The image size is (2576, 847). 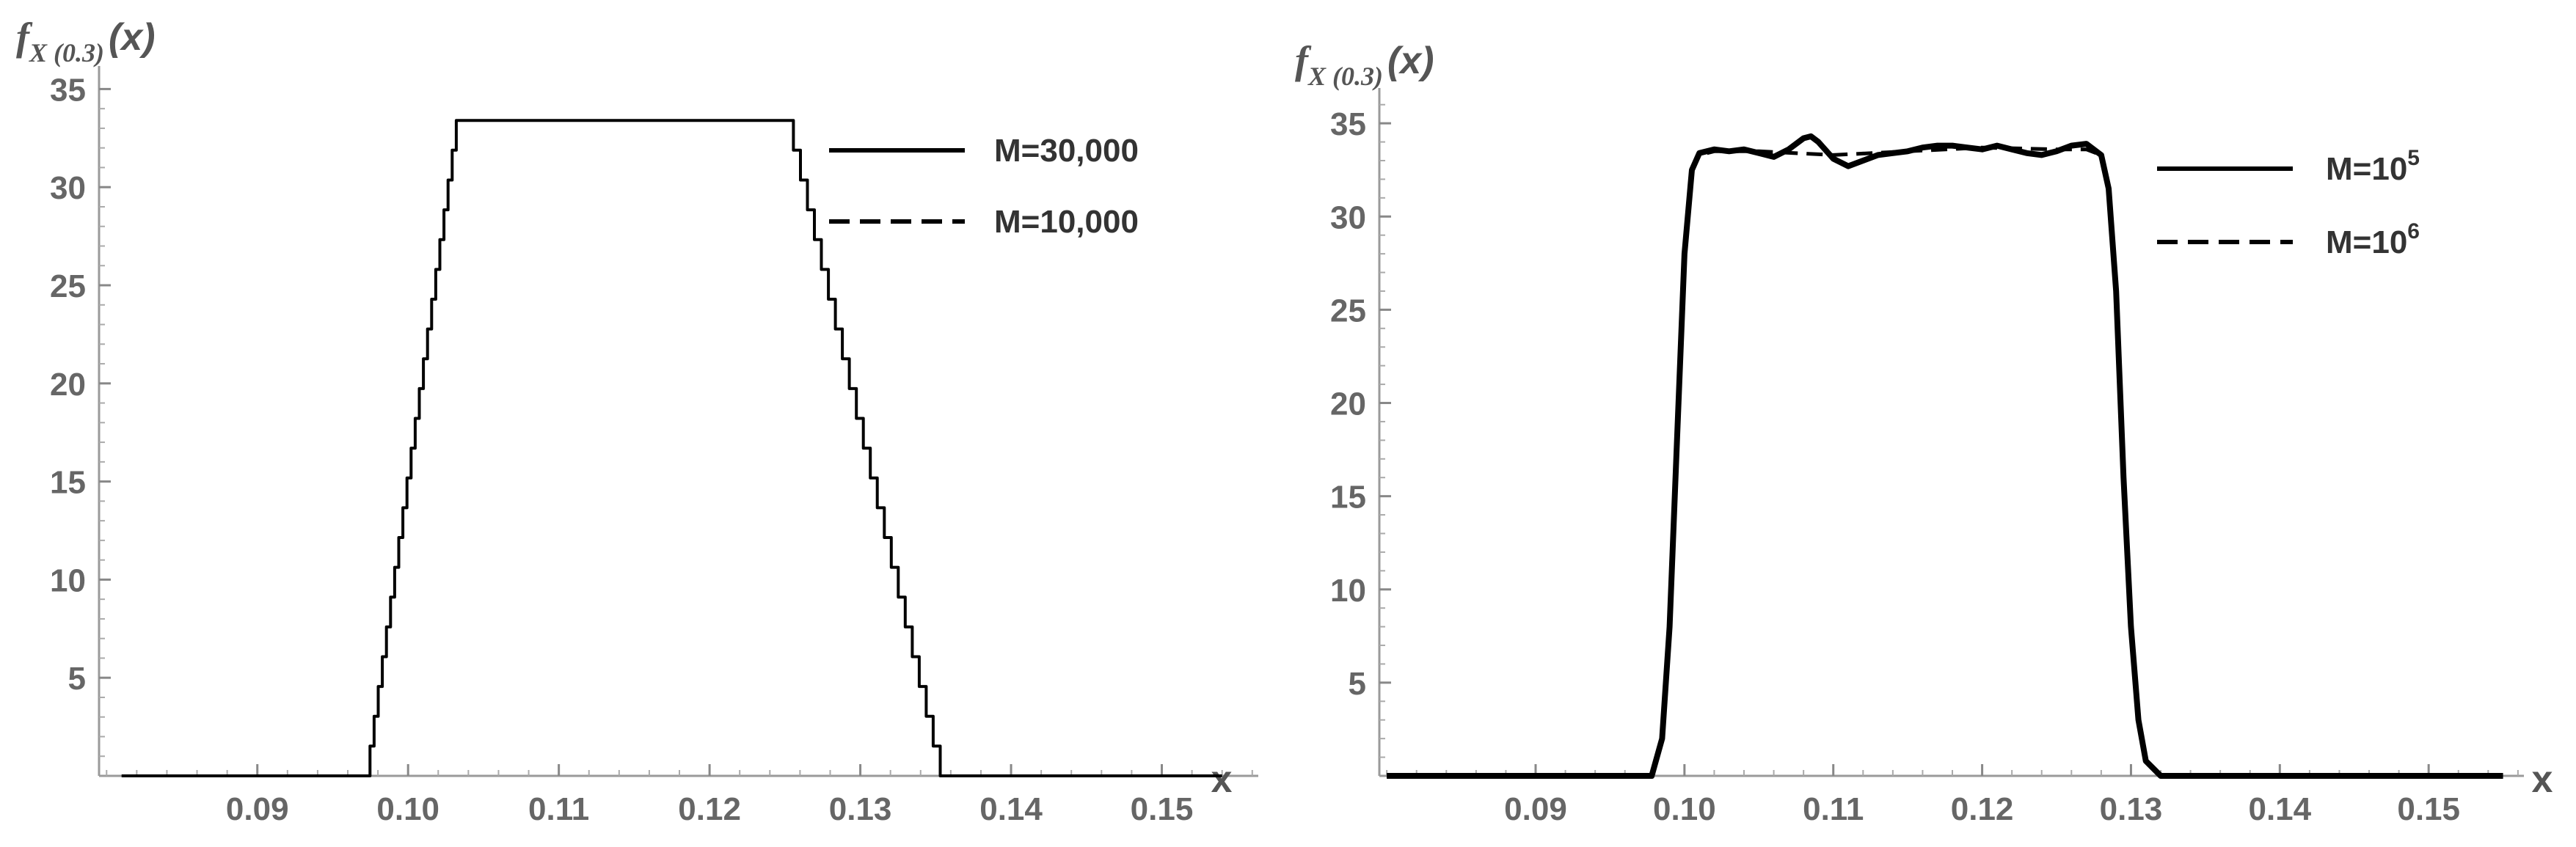 I want to click on legend-label-0: M=105, so click(x=2373, y=166).